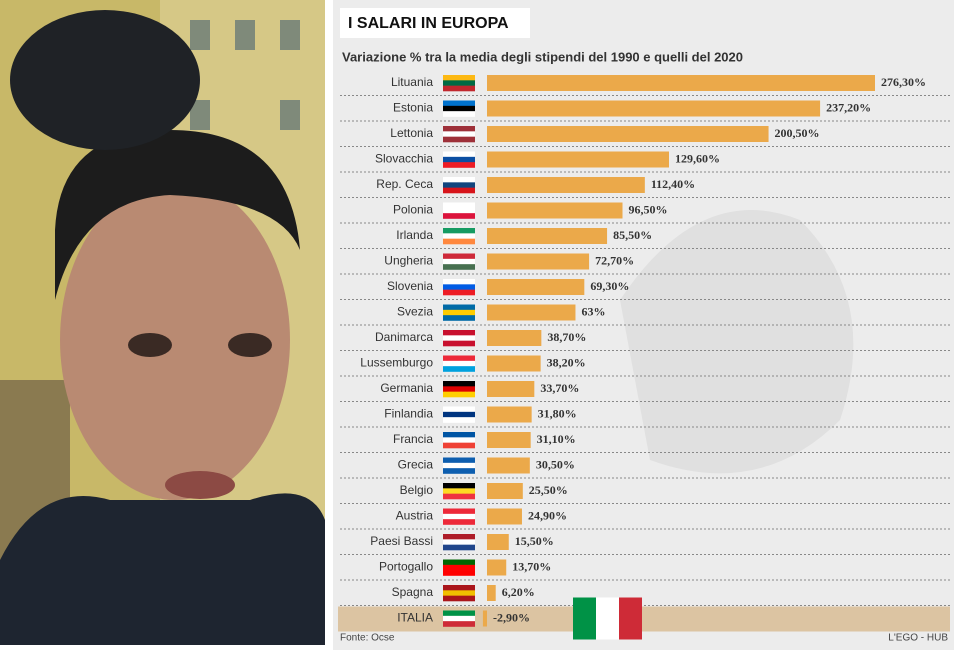 This screenshot has width=954, height=655. Describe the element at coordinates (404, 337) in the screenshot. I see `category-label: Danimarca` at that location.